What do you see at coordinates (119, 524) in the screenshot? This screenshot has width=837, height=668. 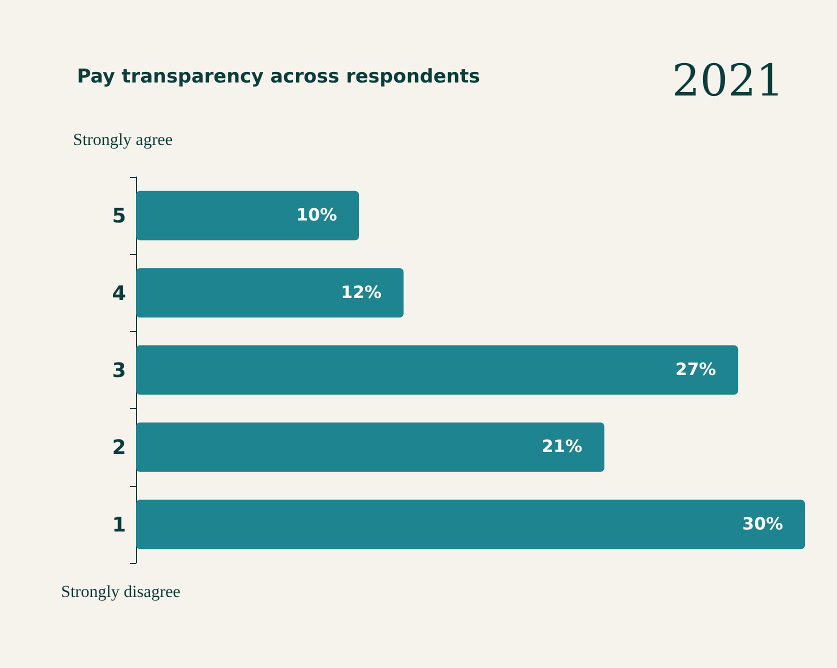 I see `y-tick-label: 1` at bounding box center [119, 524].